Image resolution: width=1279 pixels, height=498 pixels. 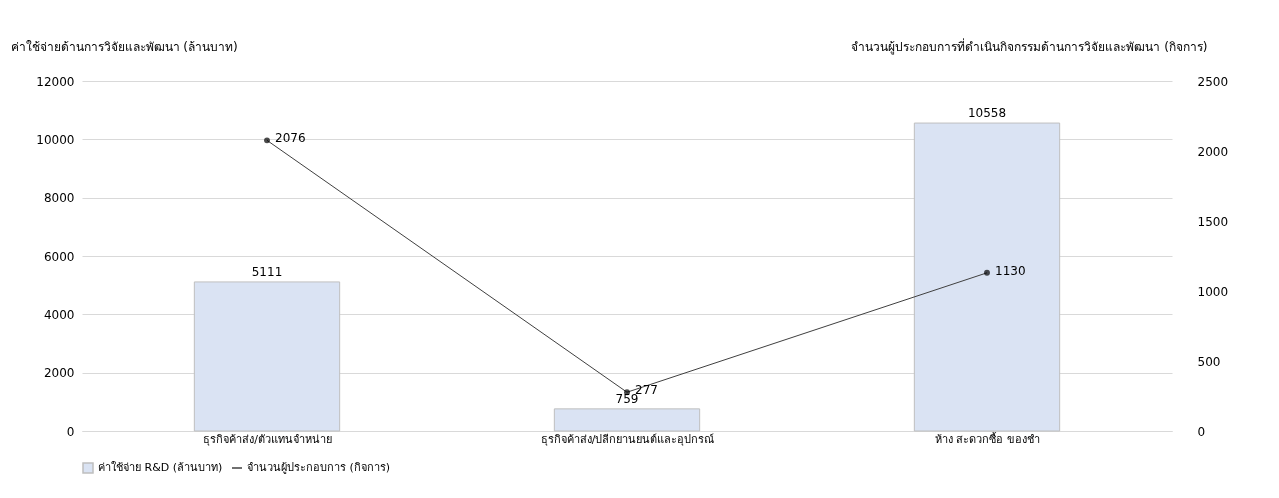 What do you see at coordinates (987, 113) in the screenshot?
I see `data-label: 10558` at bounding box center [987, 113].